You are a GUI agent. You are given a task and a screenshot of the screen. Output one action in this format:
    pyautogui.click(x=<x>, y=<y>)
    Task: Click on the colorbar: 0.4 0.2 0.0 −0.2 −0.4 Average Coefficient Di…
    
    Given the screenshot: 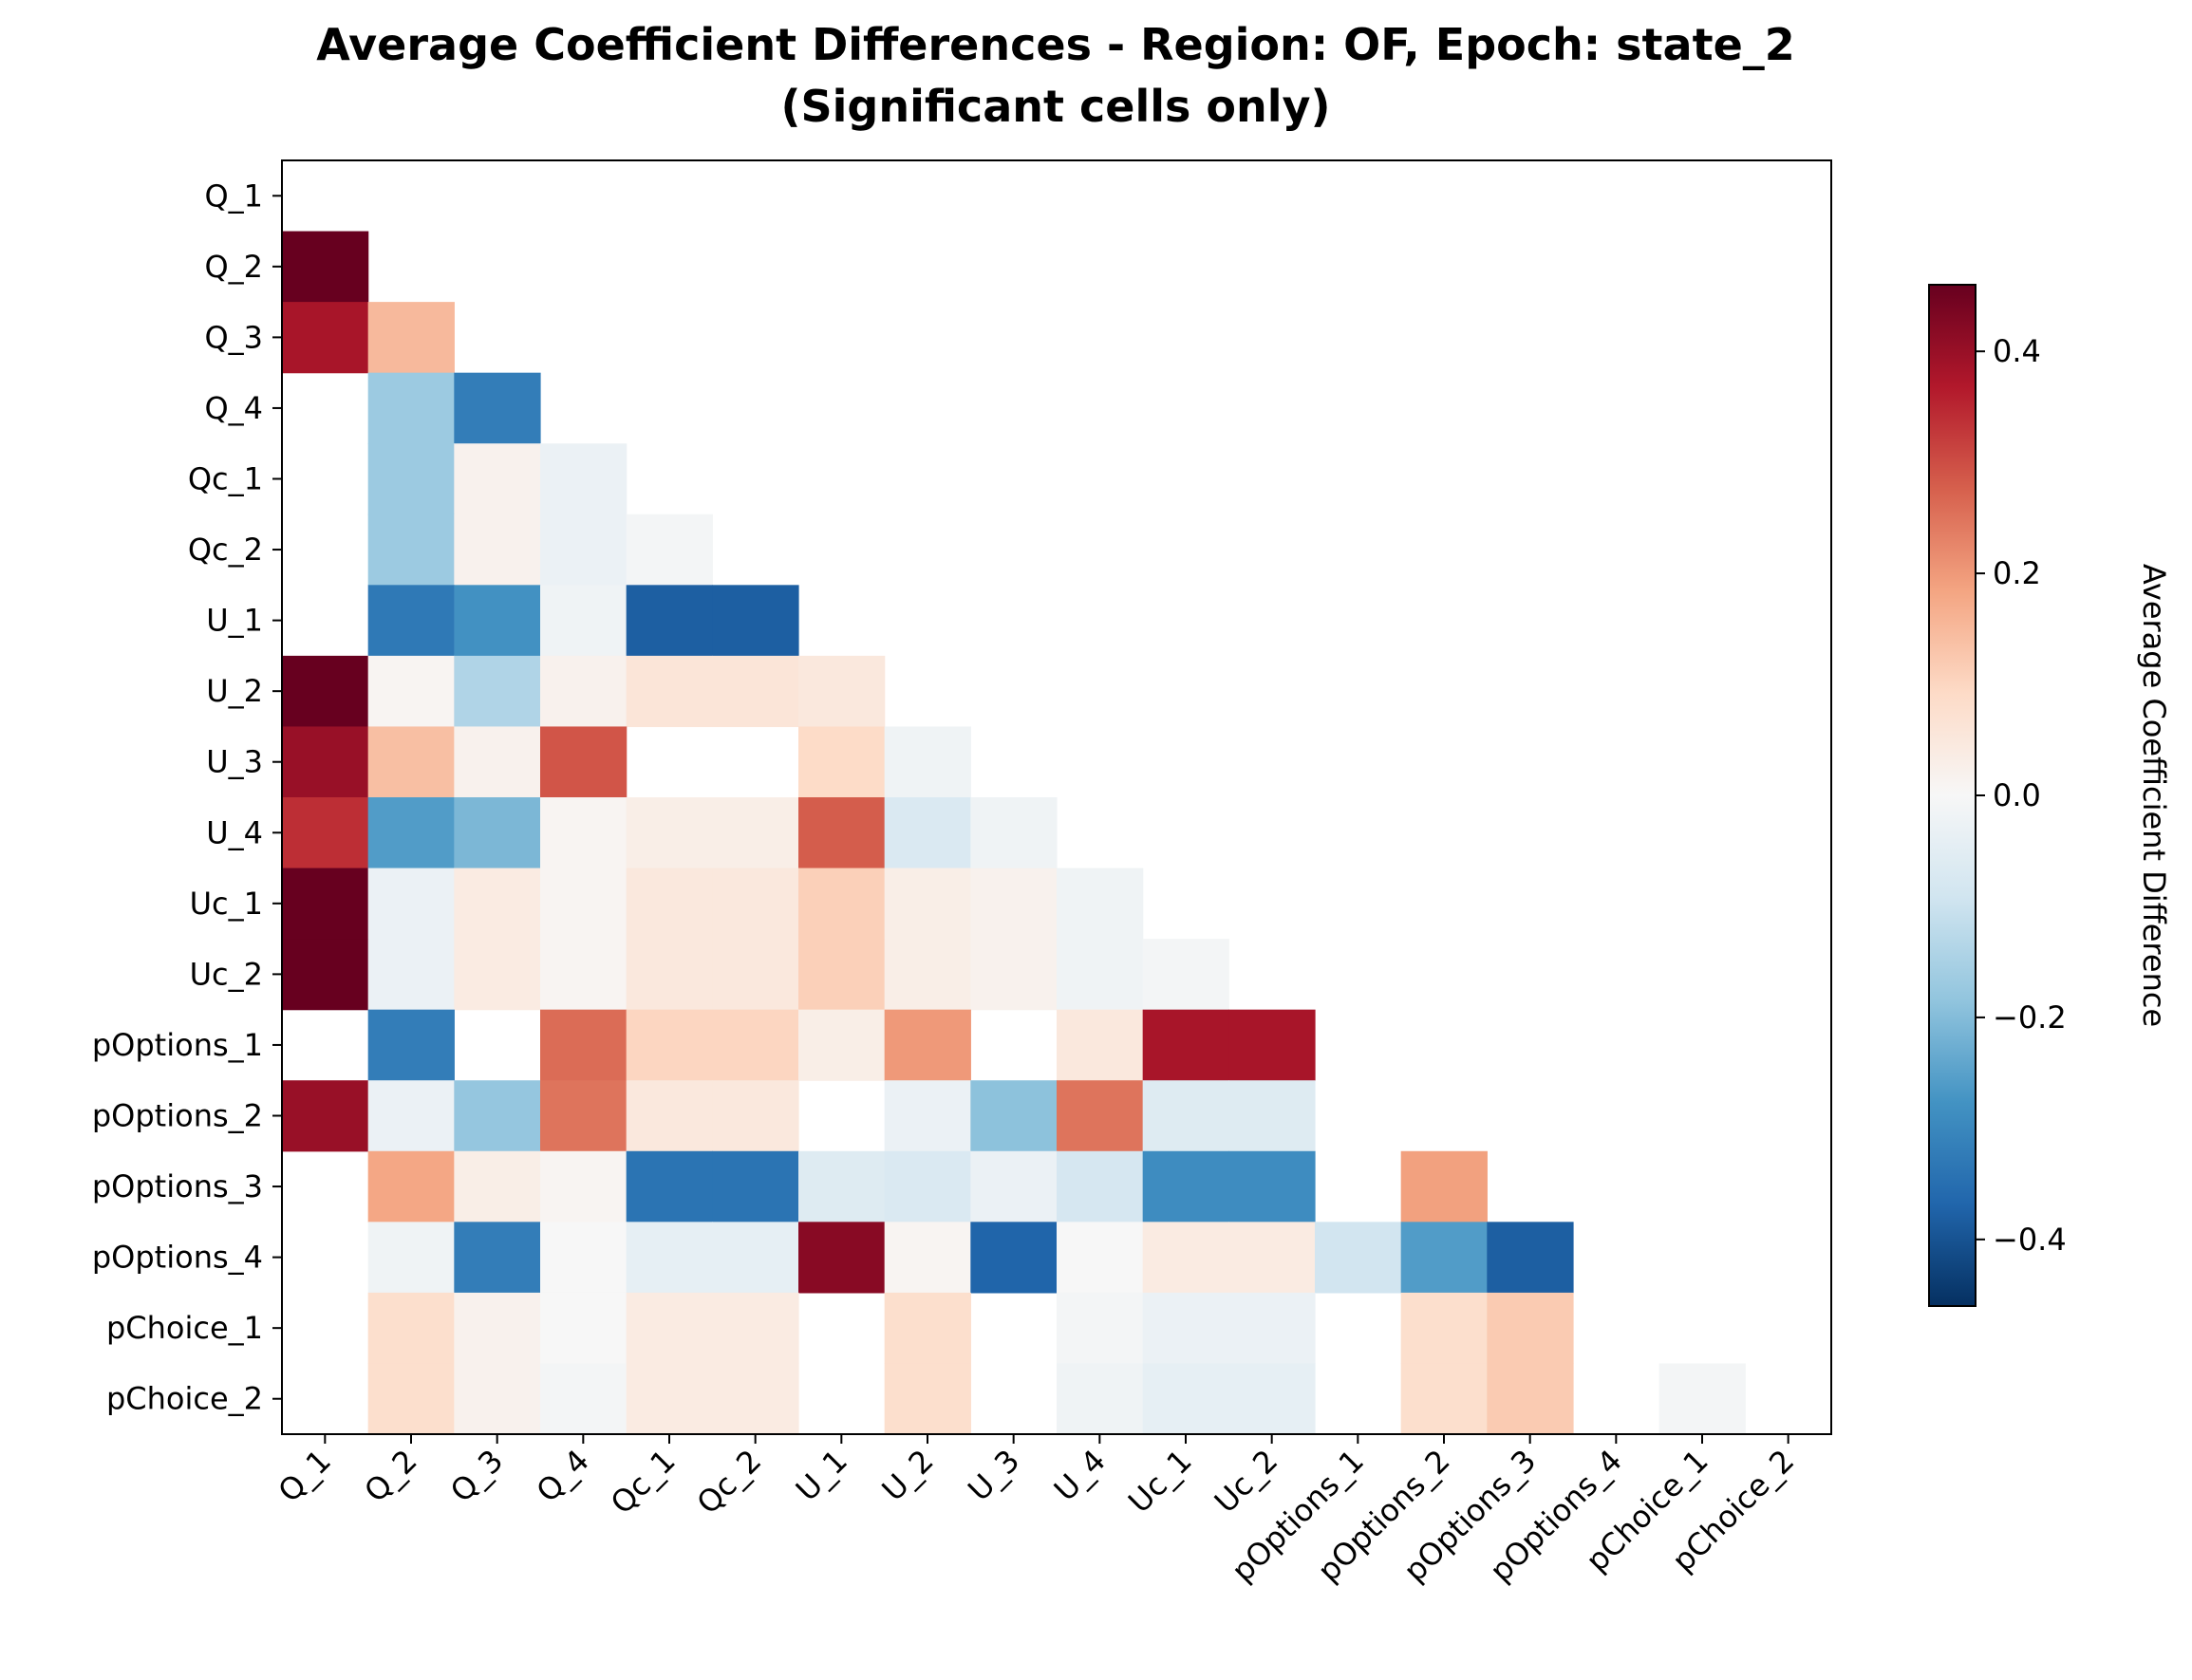 What is the action you would take?
    pyautogui.click(x=2050, y=795)
    